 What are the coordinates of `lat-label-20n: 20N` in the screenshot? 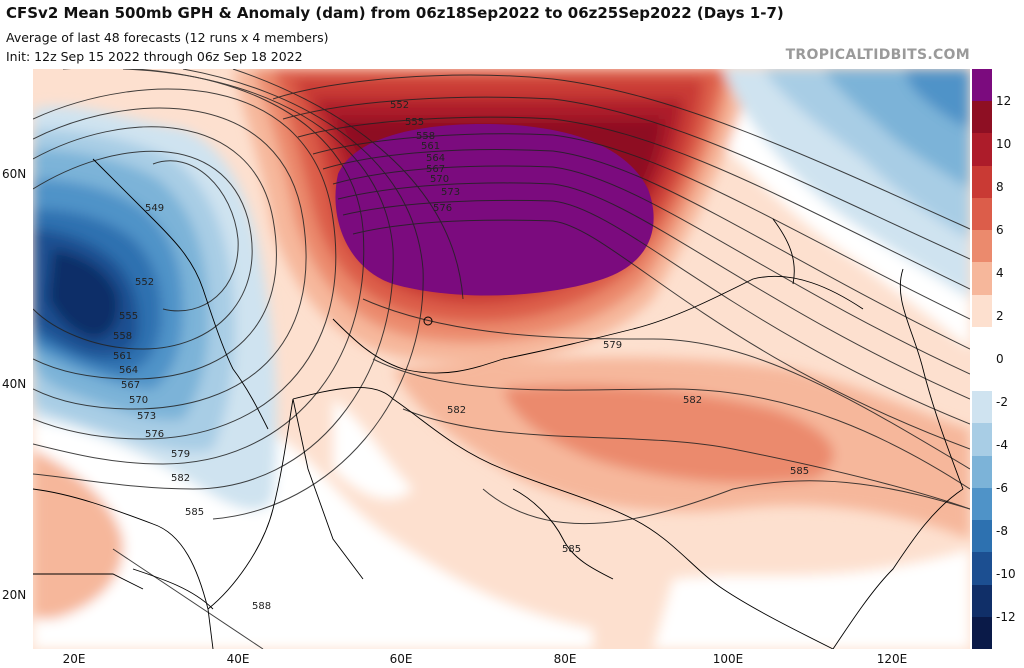 It's located at (14, 595).